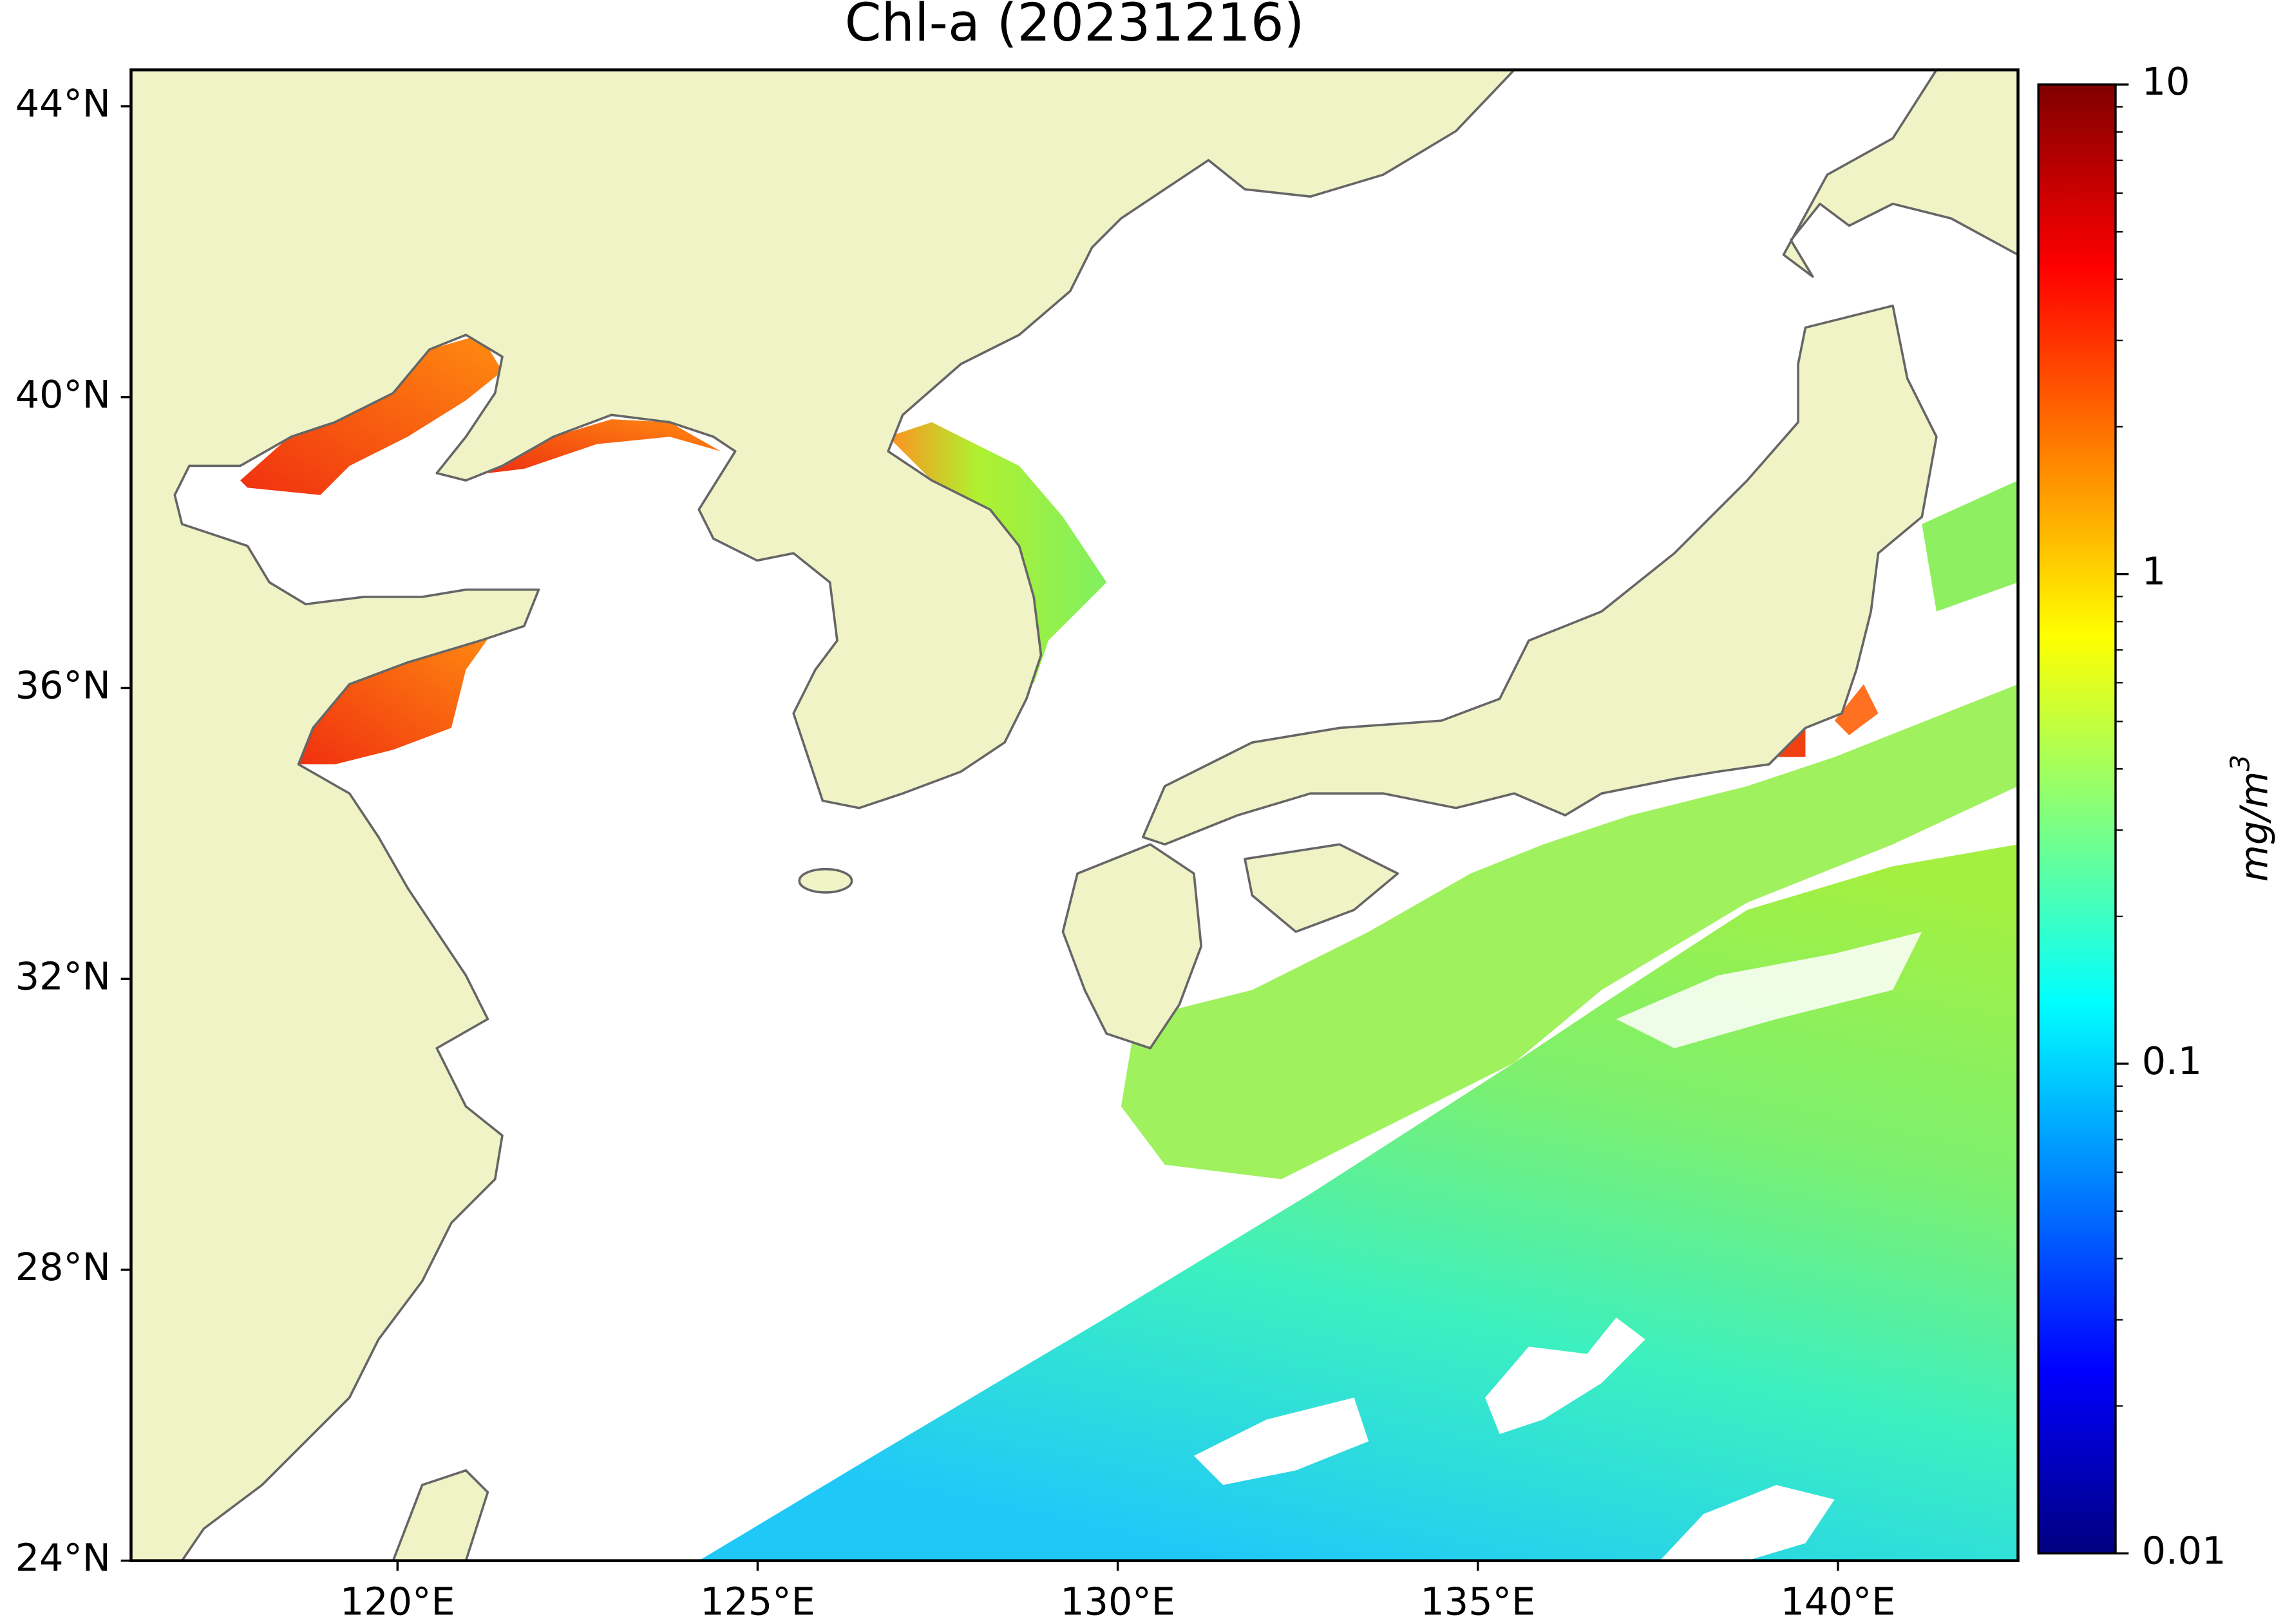 The height and width of the screenshot is (1624, 2283). Describe the element at coordinates (757, 1602) in the screenshot. I see `x-tick-label: 125°E` at that location.